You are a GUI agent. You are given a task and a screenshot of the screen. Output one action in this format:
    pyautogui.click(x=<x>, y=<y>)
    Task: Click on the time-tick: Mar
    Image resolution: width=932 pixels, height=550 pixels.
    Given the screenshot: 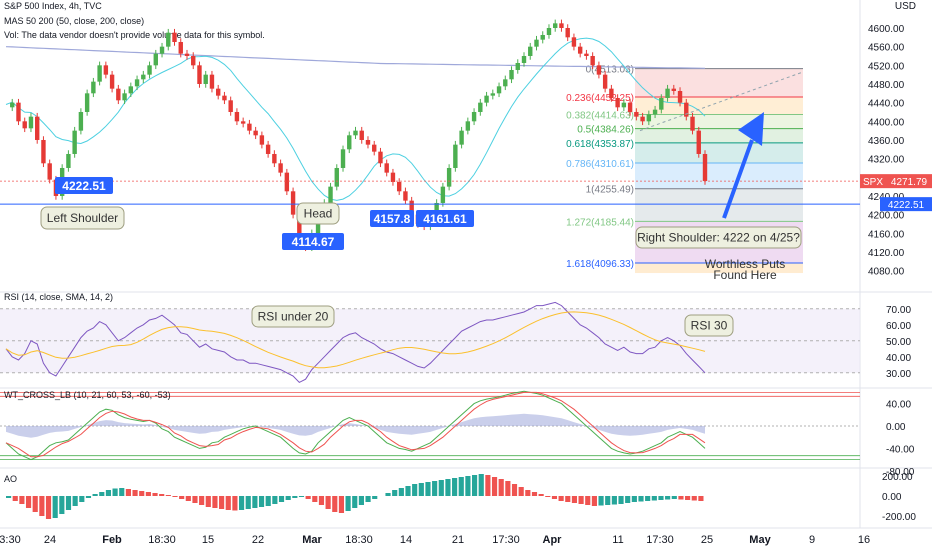 What is the action you would take?
    pyautogui.click(x=312, y=540)
    